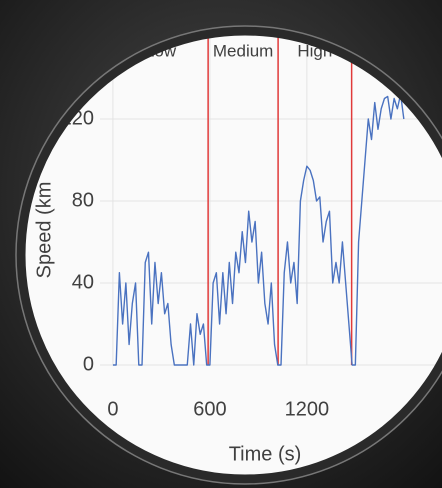 This screenshot has width=442, height=488. I want to click on x-tick-label: 0, so click(112, 409).